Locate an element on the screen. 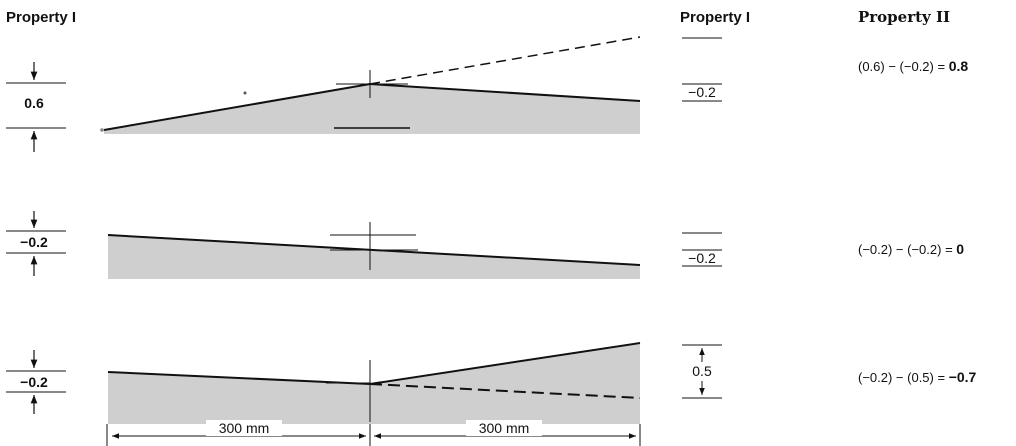 Image resolution: width=1016 pixels, height=446 pixels. right-span-label: 300 mm is located at coordinates (504, 428).